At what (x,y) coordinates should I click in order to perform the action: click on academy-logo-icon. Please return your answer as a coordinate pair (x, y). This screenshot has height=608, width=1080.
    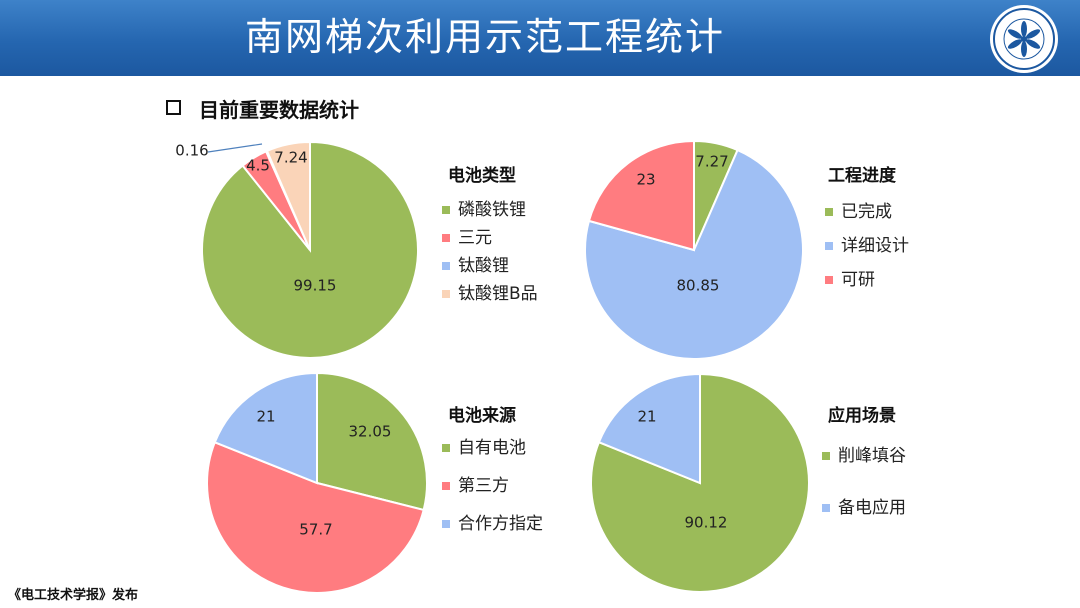
    Looking at the image, I should click on (1024, 39).